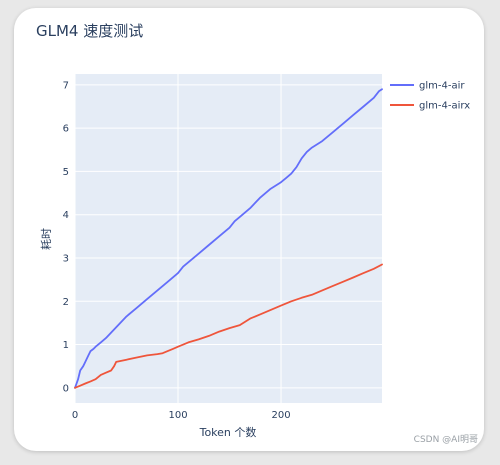 The height and width of the screenshot is (465, 500). Describe the element at coordinates (66, 345) in the screenshot. I see `y-tick-label: 1` at that location.